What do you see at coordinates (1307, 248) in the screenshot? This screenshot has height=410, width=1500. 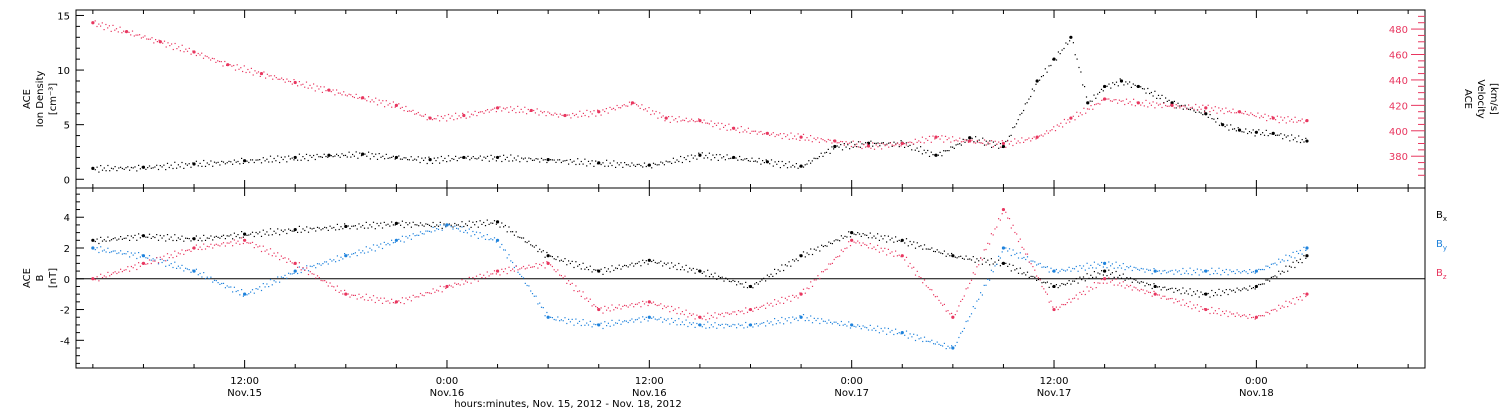 I see `By-point` at bounding box center [1307, 248].